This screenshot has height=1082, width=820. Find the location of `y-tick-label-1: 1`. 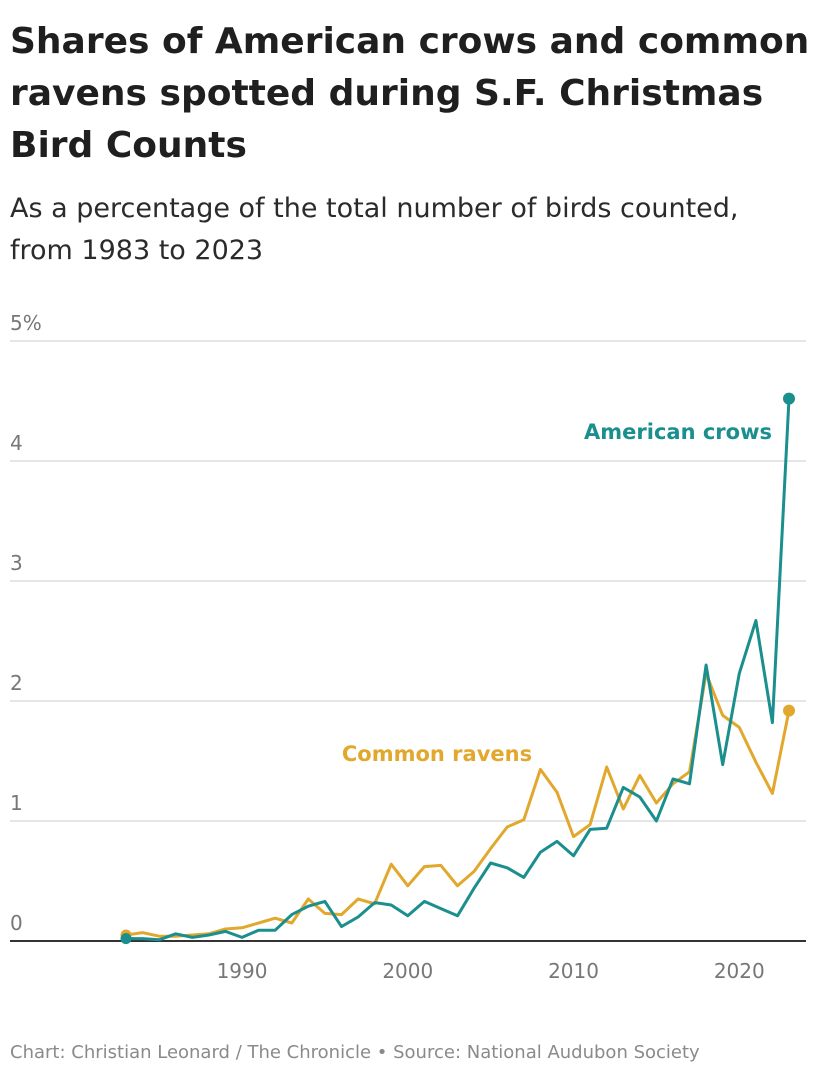

y-tick-label-1: 1 is located at coordinates (16, 803).